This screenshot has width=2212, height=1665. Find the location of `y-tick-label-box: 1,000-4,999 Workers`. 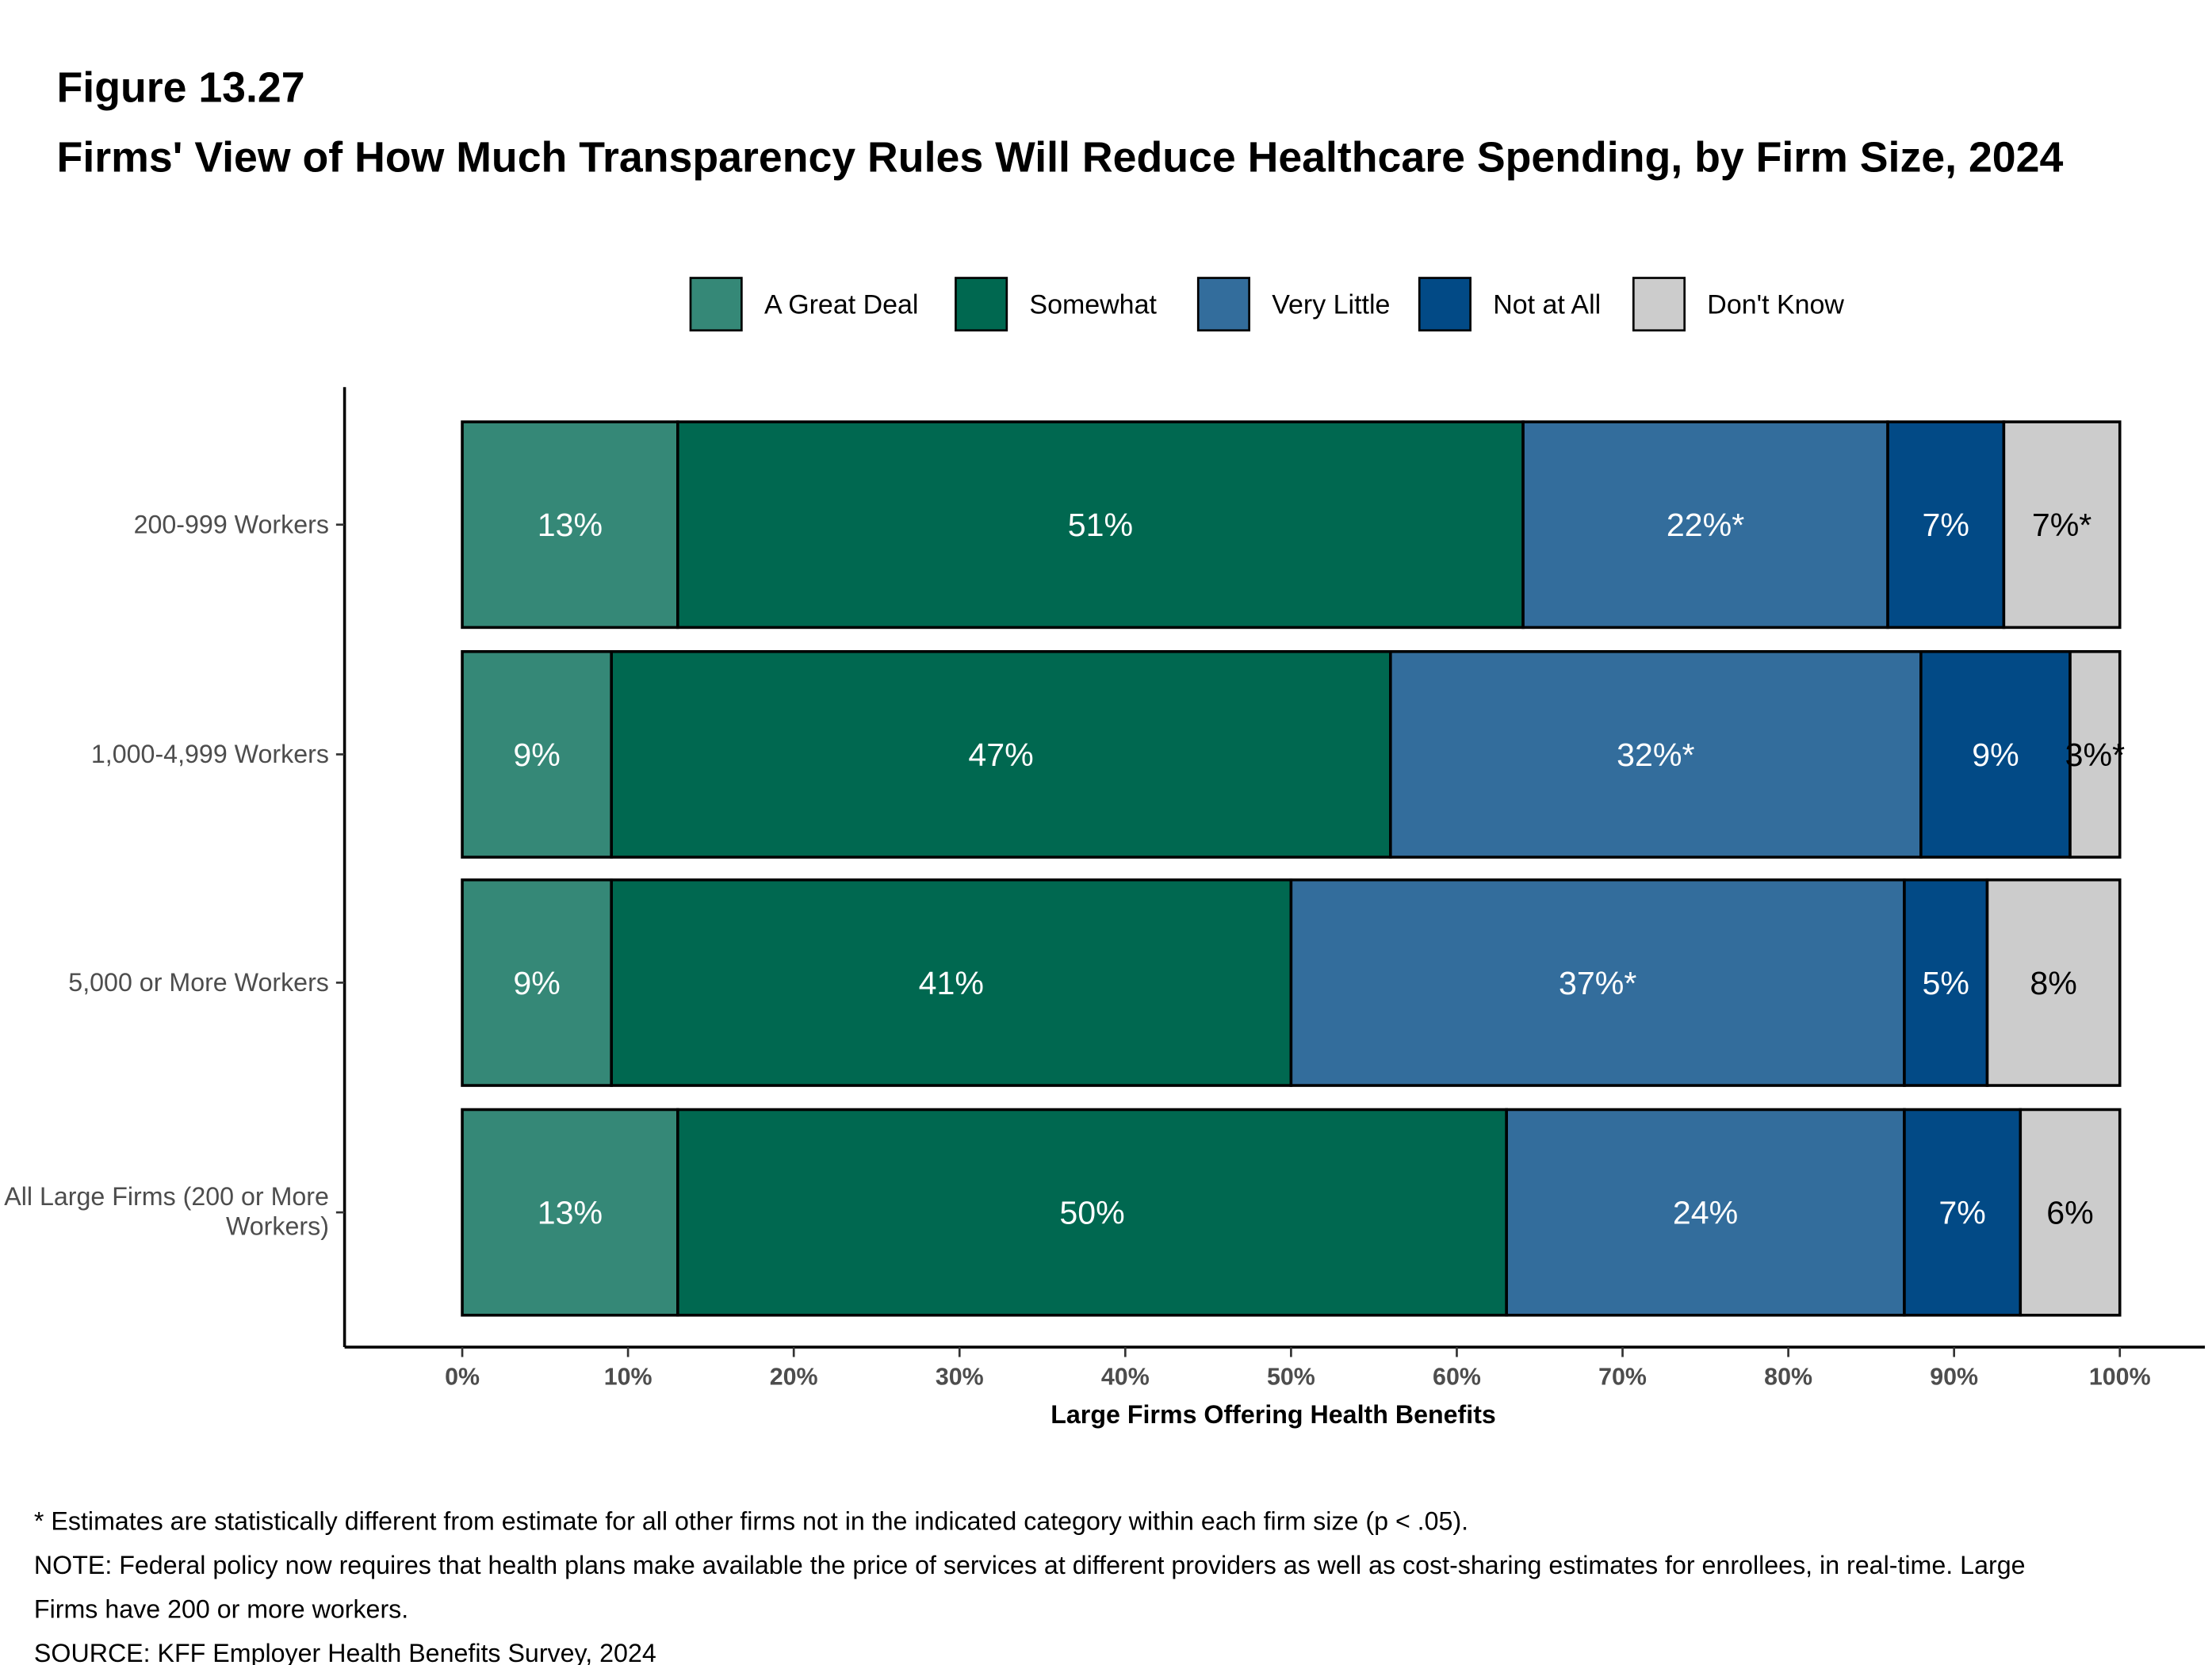

y-tick-label-box: 1,000-4,999 Workers is located at coordinates (209, 753).